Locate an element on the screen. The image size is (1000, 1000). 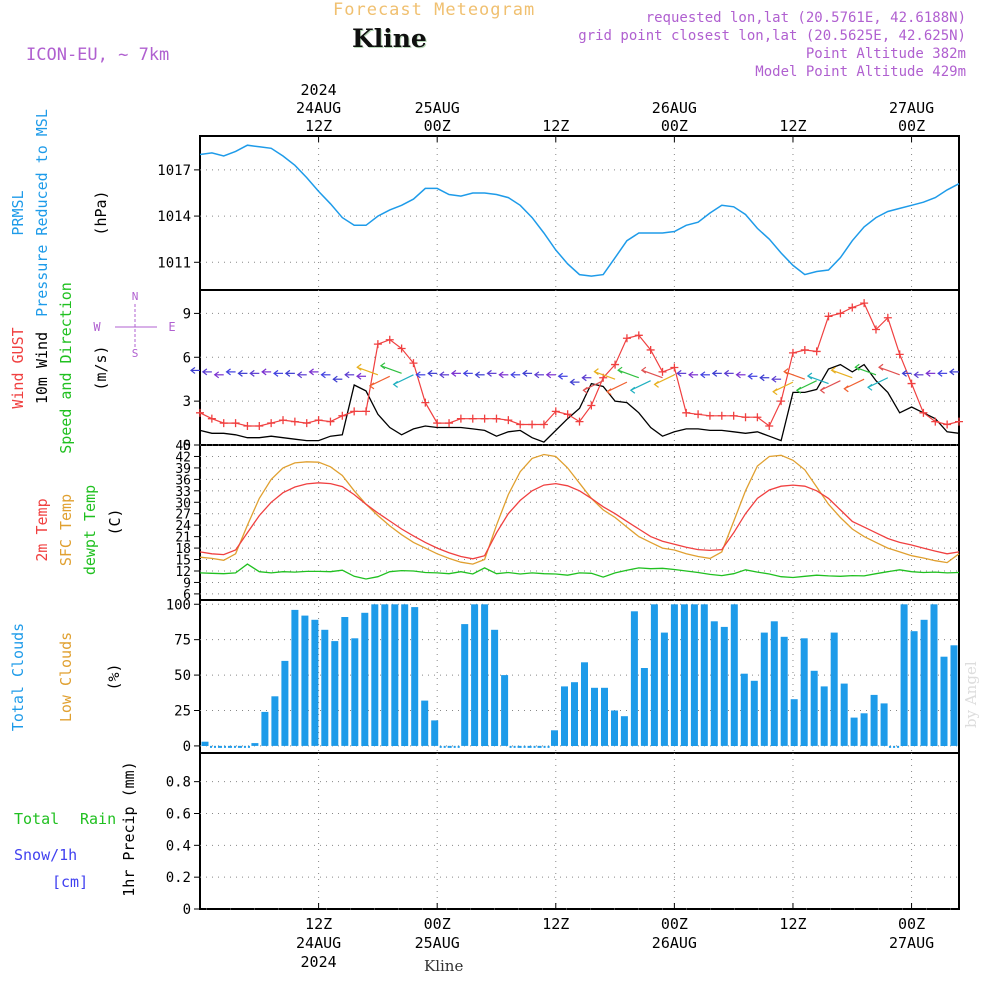
y-tick-label: 25 is located at coordinates (182, 712).